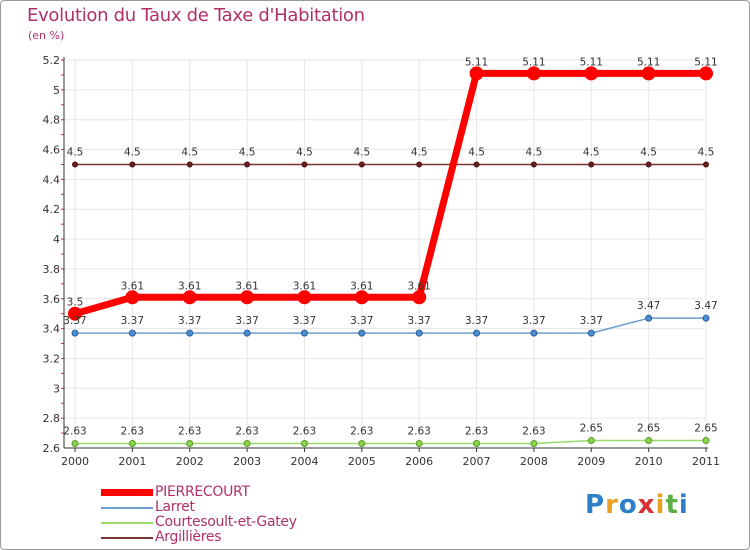 The width and height of the screenshot is (750, 550). Describe the element at coordinates (52, 299) in the screenshot. I see `y-tick-label: 3.6` at that location.